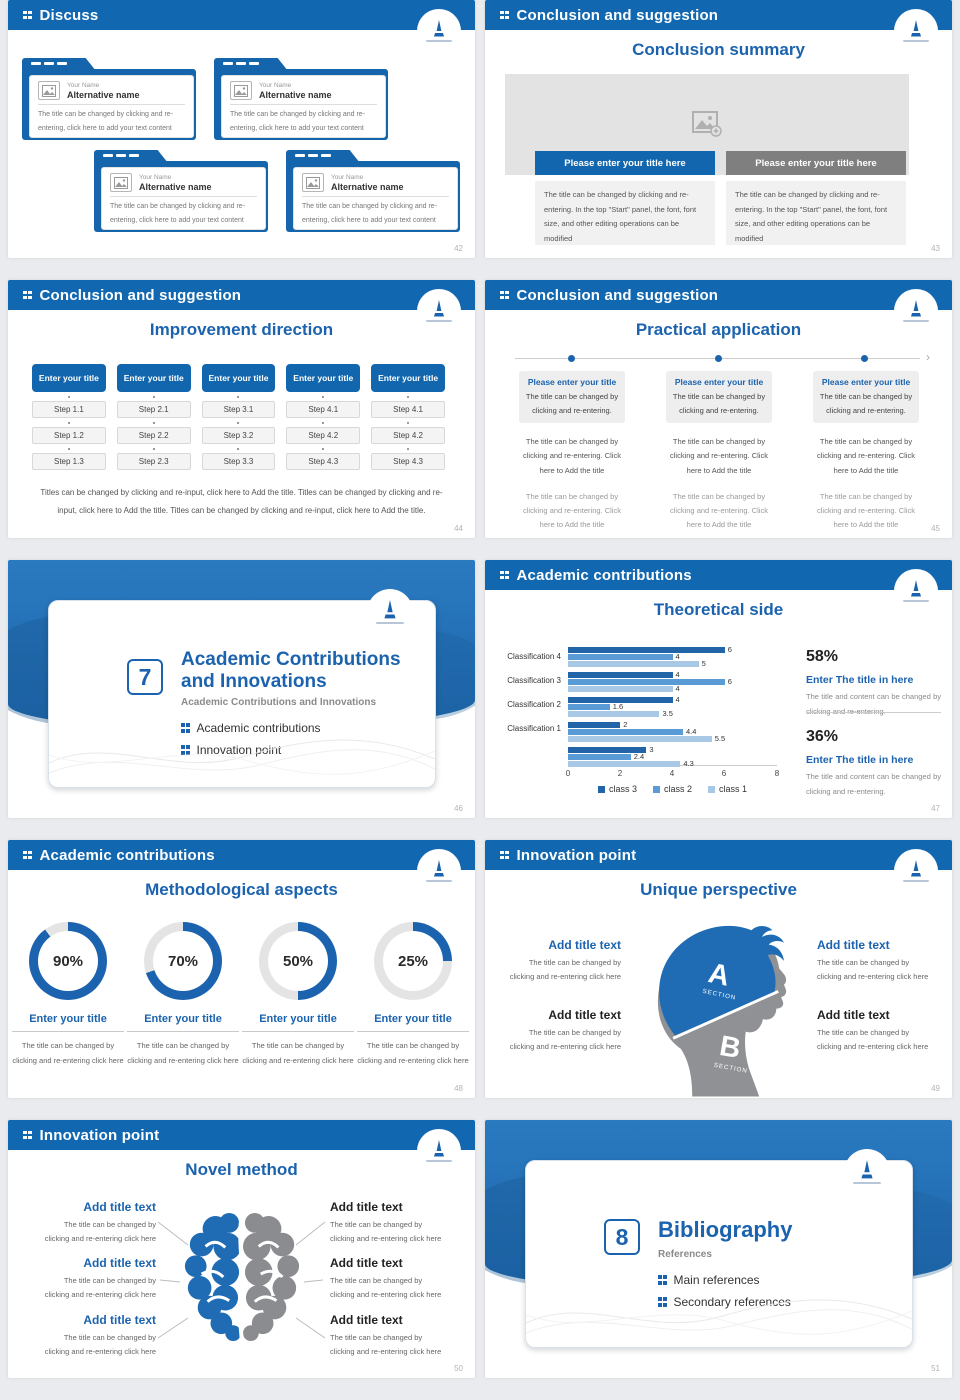 The height and width of the screenshot is (1400, 960). I want to click on slide-title: Novel method, so click(241, 1169).